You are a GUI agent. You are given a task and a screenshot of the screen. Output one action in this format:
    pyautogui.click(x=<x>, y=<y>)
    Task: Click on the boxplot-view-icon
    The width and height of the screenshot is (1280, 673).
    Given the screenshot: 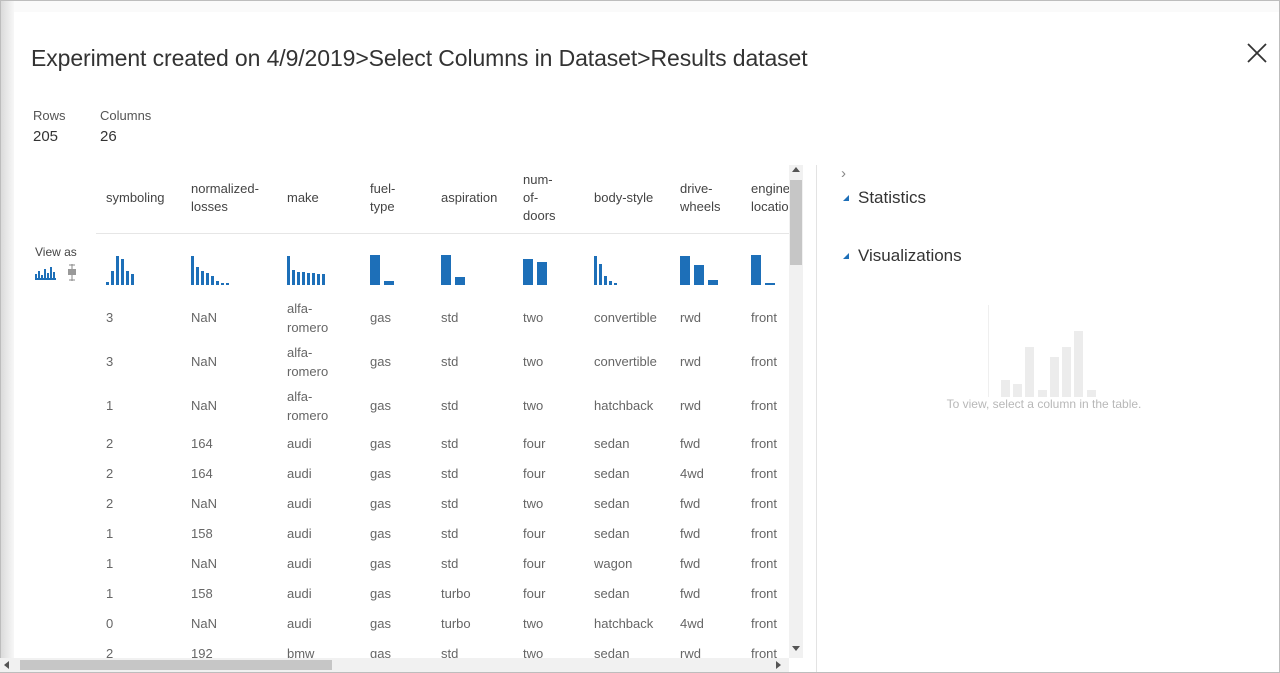 What is the action you would take?
    pyautogui.click(x=72, y=272)
    